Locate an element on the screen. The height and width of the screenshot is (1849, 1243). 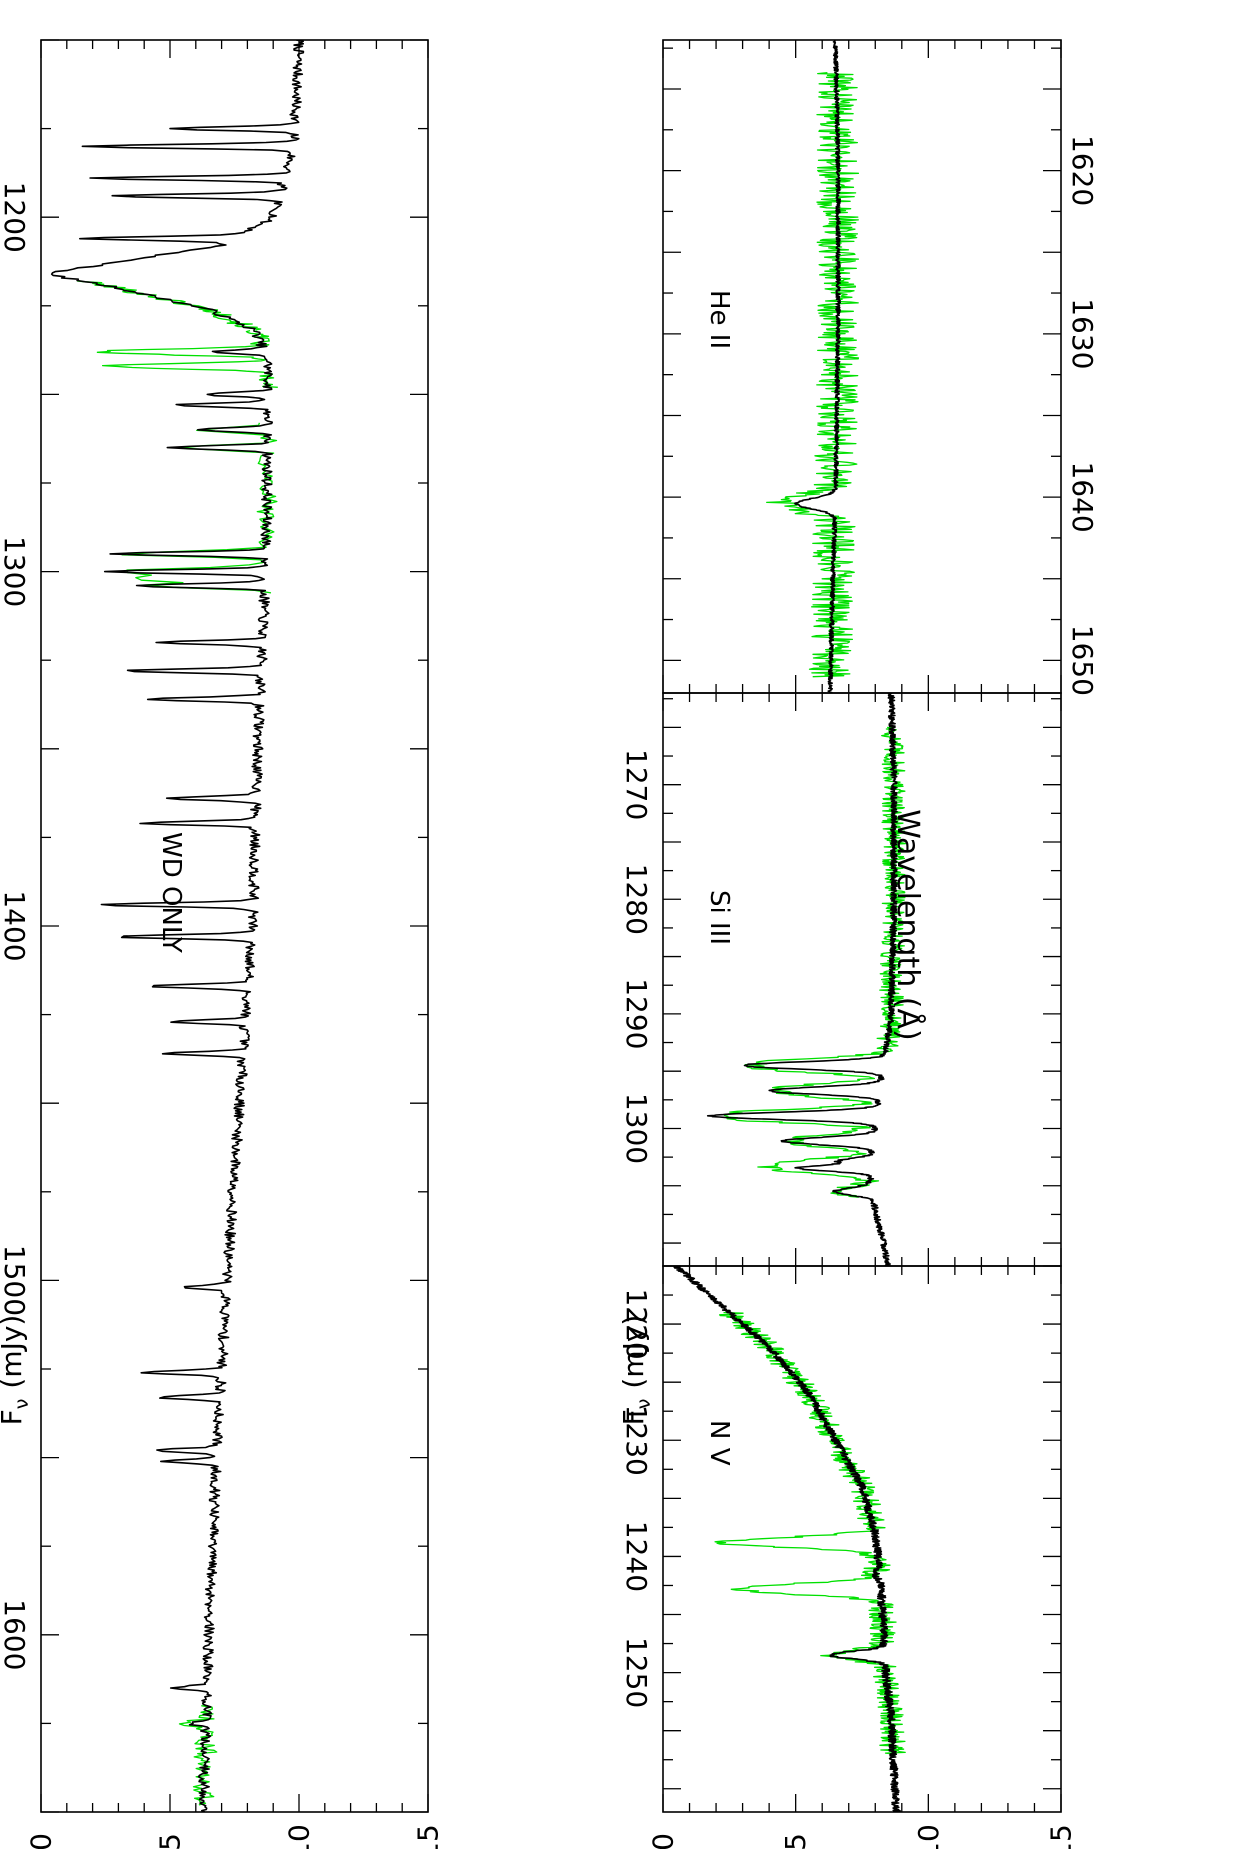
x-tick-label: 1620 is located at coordinates (1082, 170).